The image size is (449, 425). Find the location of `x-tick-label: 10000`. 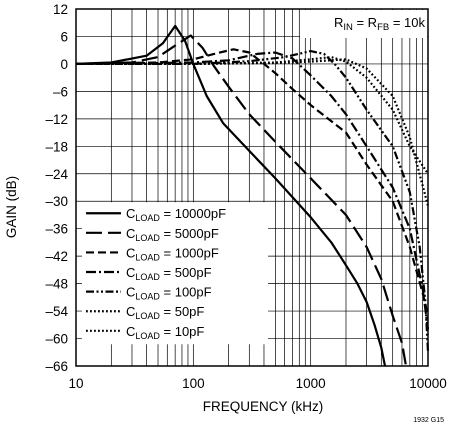

x-tick-label: 10000 is located at coordinates (428, 383).